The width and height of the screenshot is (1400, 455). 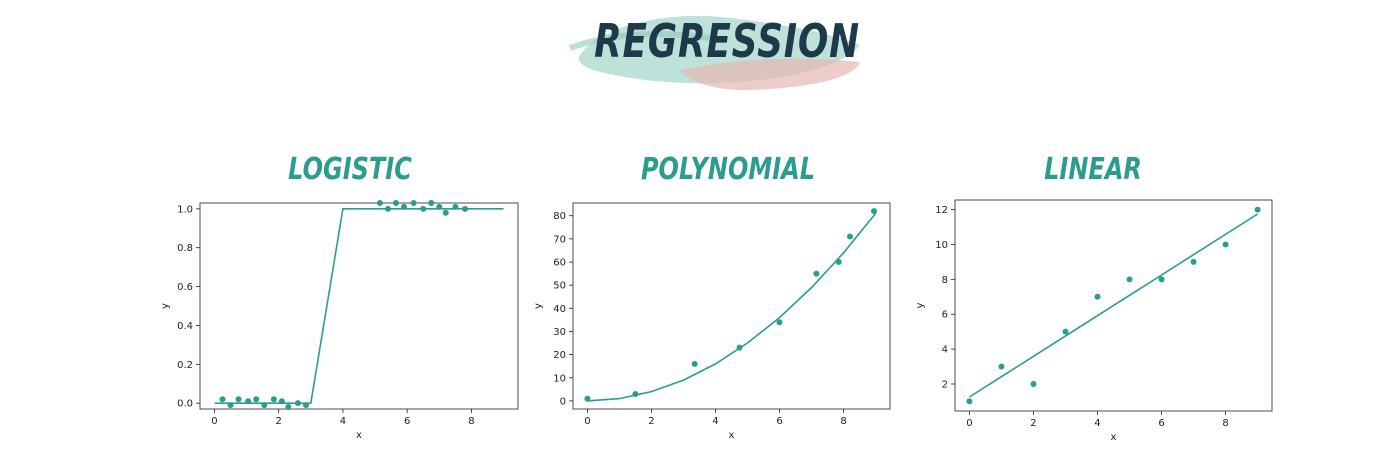 I want to click on y-tick-label: 2, so click(x=945, y=384).